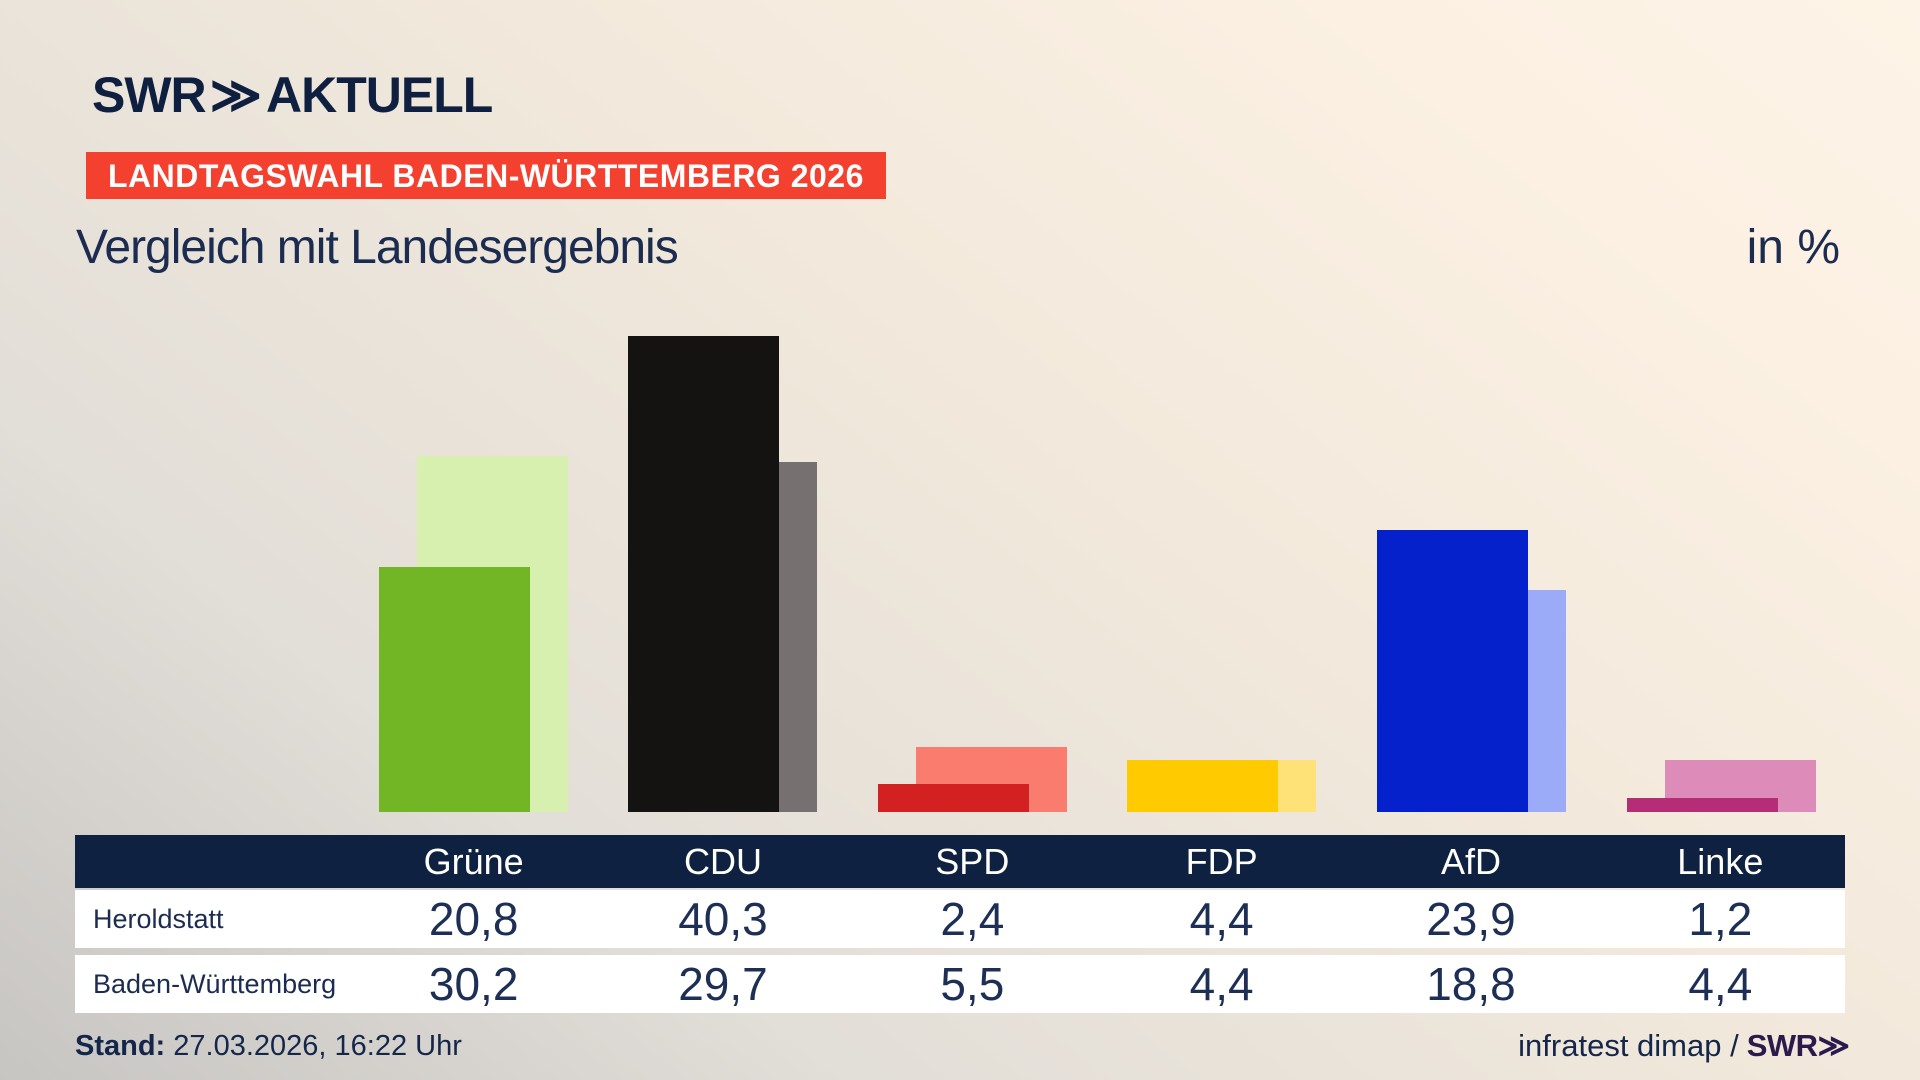 This screenshot has width=1920, height=1080. I want to click on value-AfD-Heroldstatt: 23,9, so click(1471, 919).